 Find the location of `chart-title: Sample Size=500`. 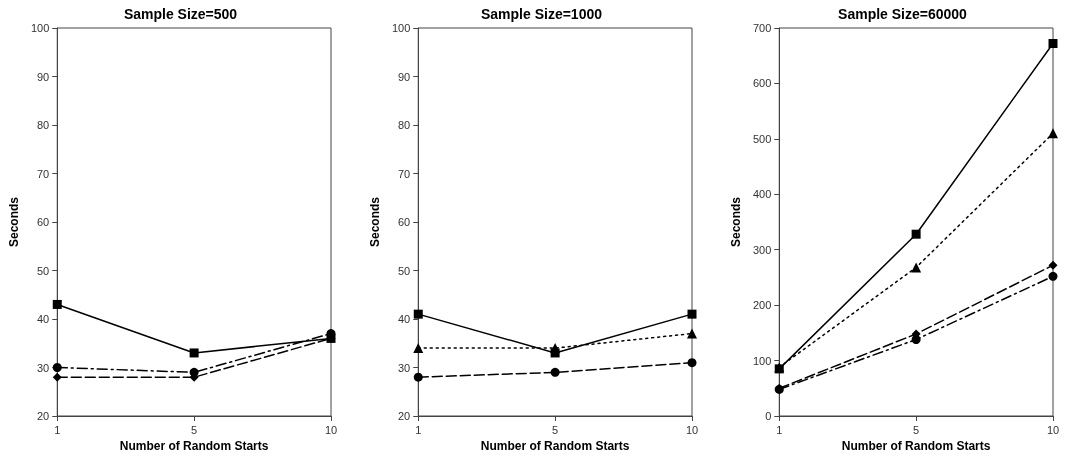

chart-title: Sample Size=500 is located at coordinates (180, 14).